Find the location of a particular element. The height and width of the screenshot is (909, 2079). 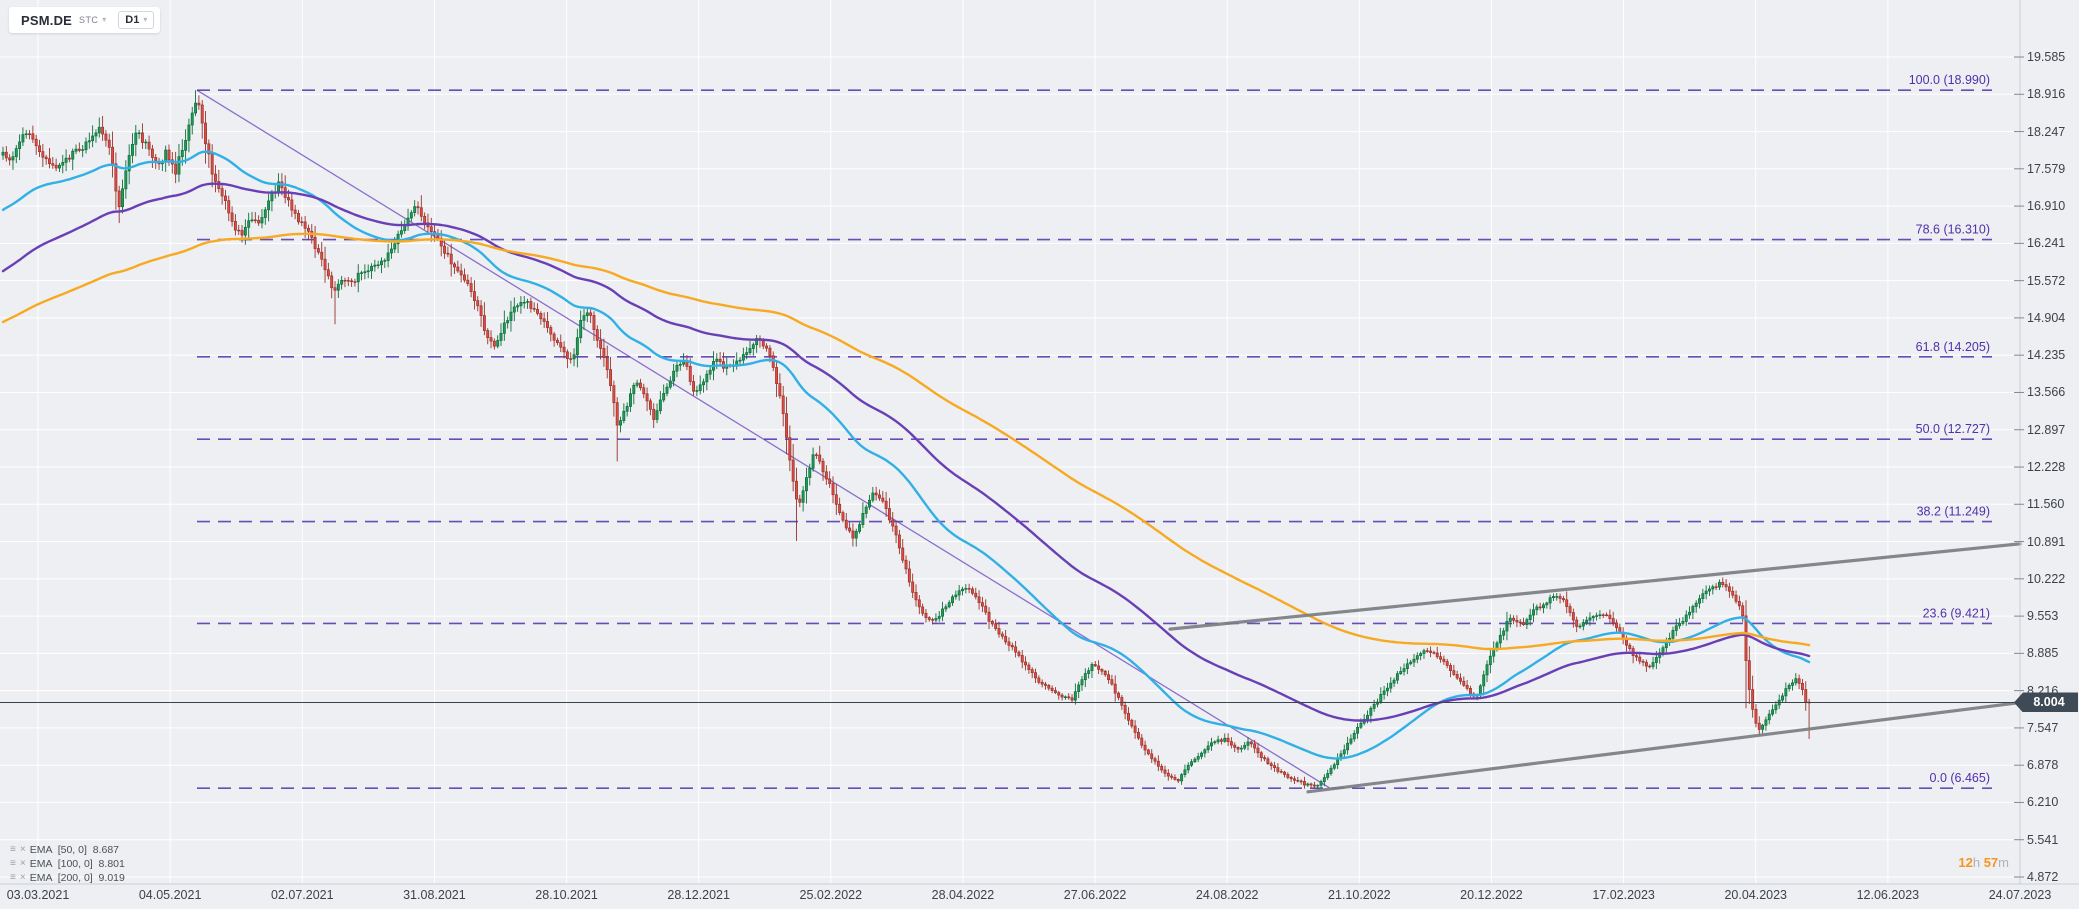

price-axis-label: 5.541 is located at coordinates (2043, 839).